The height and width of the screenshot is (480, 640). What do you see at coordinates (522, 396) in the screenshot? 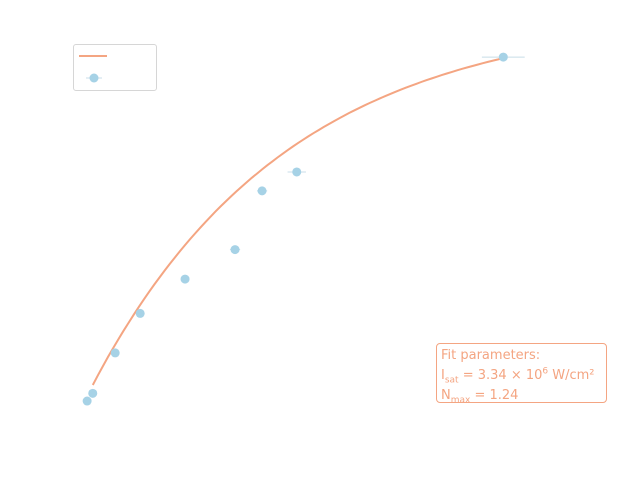
I see `fit-parameter-nmax: Nmax = 1.24` at bounding box center [522, 396].